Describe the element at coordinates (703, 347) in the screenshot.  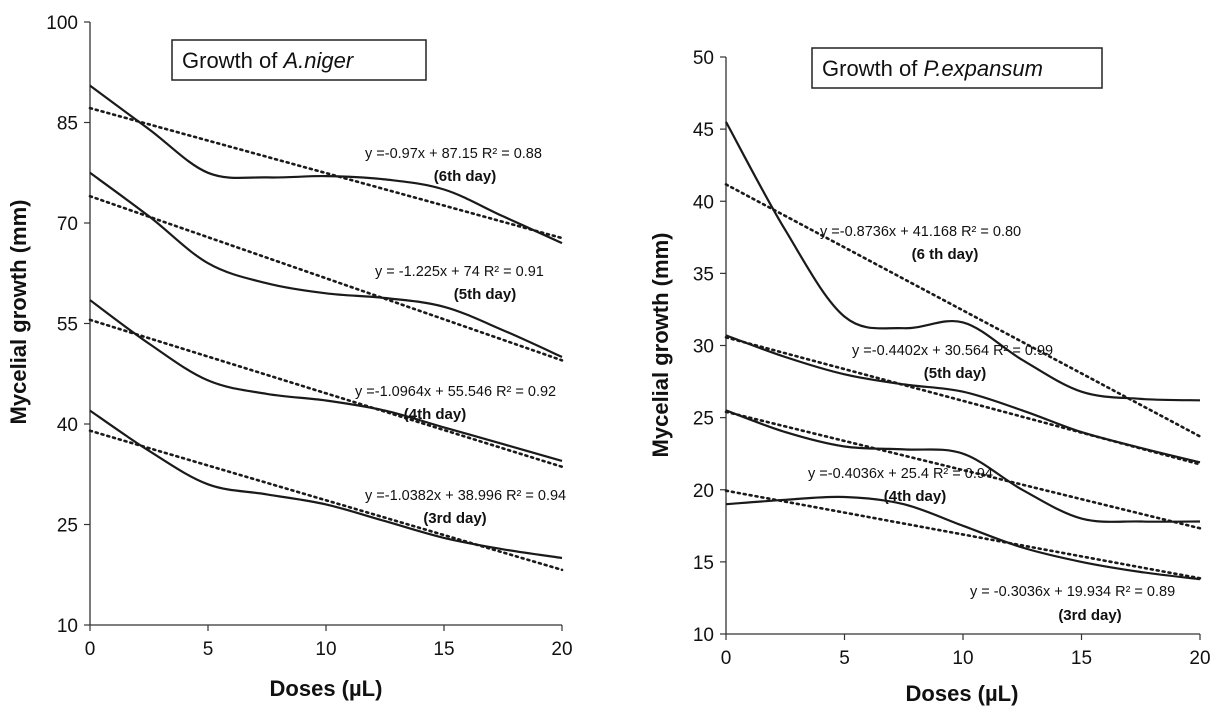
I see `y-tick-label: 30` at that location.